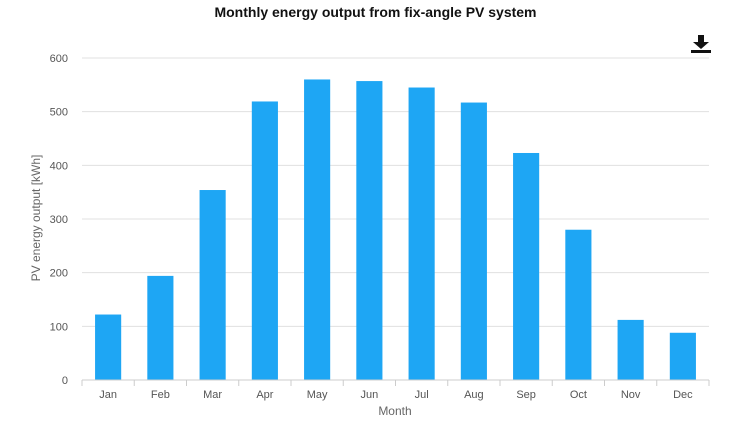 Image resolution: width=751 pixels, height=444 pixels. I want to click on x-axis: Jan Feb Mar Apr May Jun Jul Aug Sep Oct Nov Dec, so click(395, 390).